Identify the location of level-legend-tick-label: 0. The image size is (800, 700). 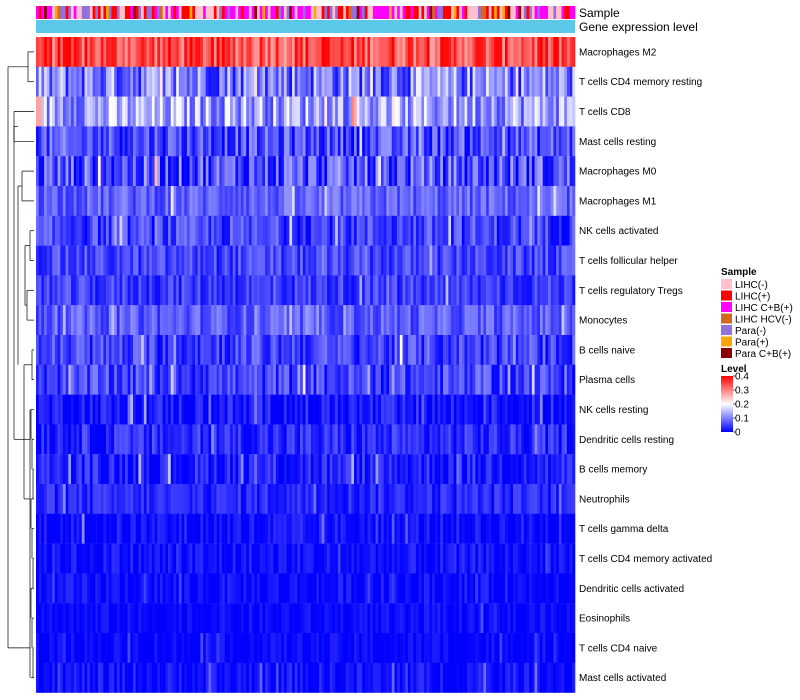
(738, 433).